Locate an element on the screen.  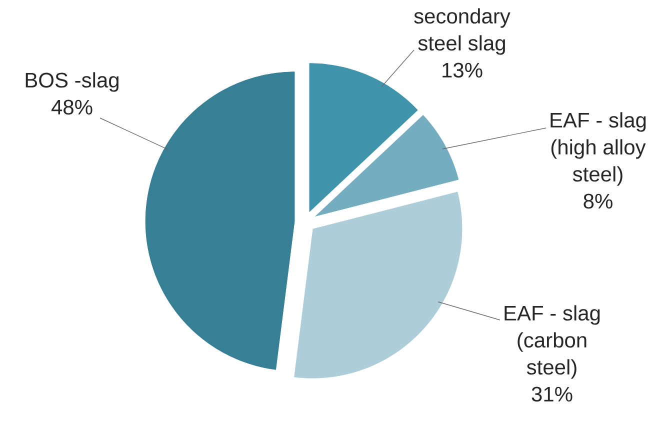
slice-label: secondary steel slag is located at coordinates (462, 31).